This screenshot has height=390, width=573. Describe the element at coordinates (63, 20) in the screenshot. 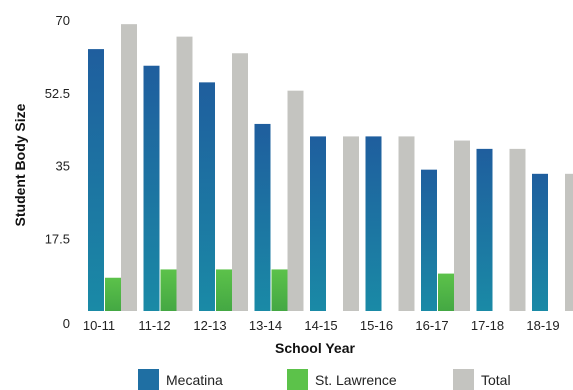

I see `y-tick-label: 70` at that location.